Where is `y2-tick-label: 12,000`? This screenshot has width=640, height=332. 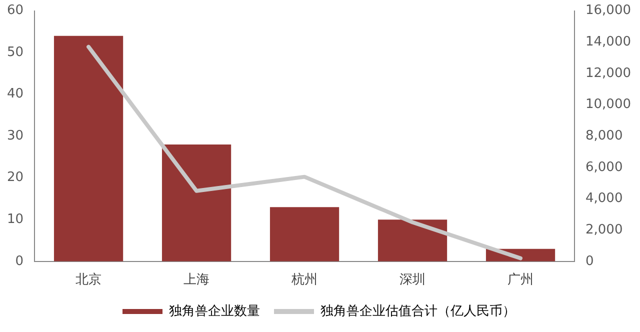 y2-tick-label: 12,000 is located at coordinates (609, 73).